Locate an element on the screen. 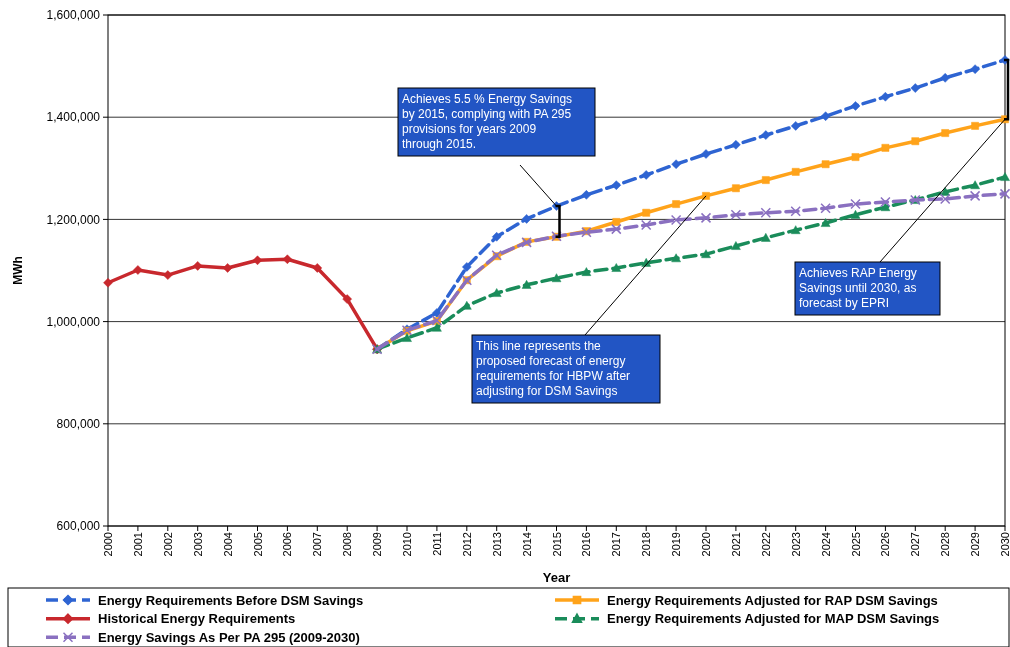  x-tick-label: 2021 is located at coordinates (735, 544).